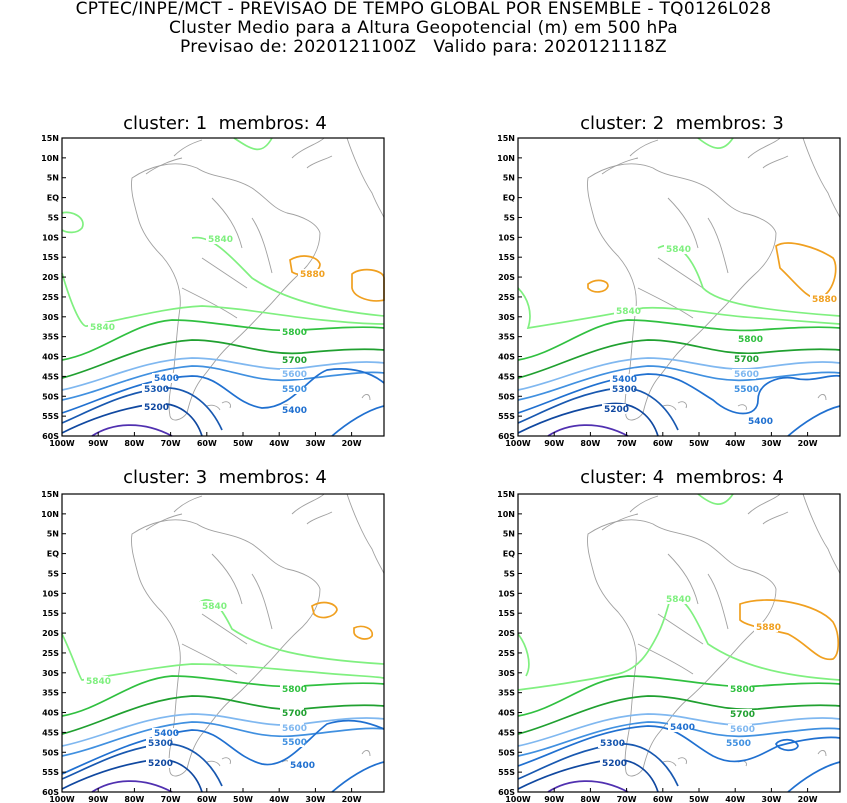 This screenshot has height=803, width=847. Describe the element at coordinates (506, 158) in the screenshot. I see `lat-label-10N: 10N` at that location.